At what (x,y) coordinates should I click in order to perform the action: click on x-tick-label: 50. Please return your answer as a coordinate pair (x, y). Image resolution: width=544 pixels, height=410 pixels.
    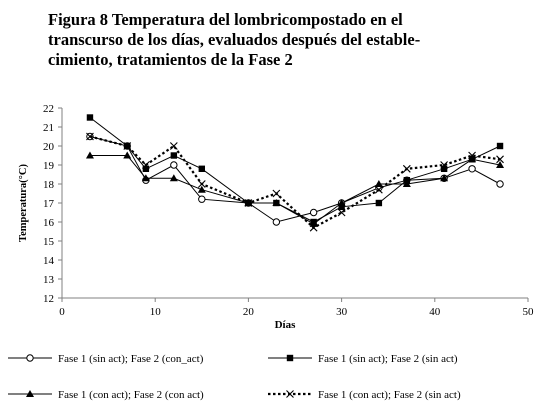
    Looking at the image, I should click on (529, 312).